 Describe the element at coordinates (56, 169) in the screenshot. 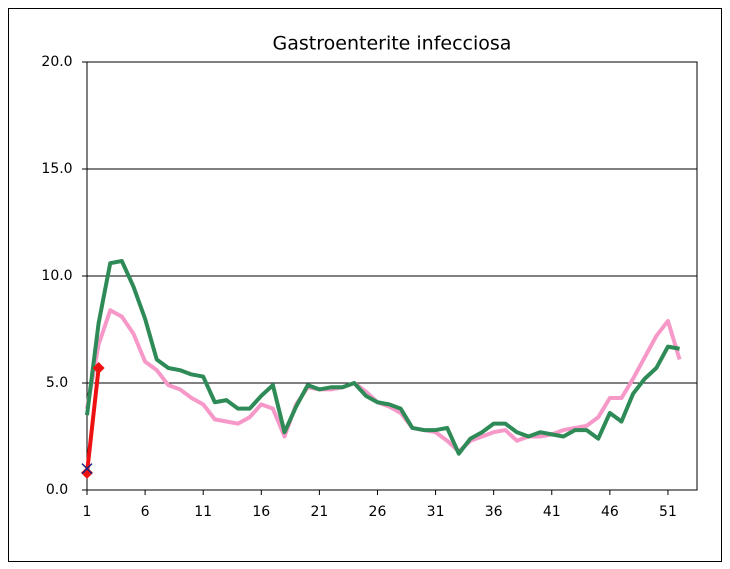

I see `y-tick-label: 15.0` at that location.